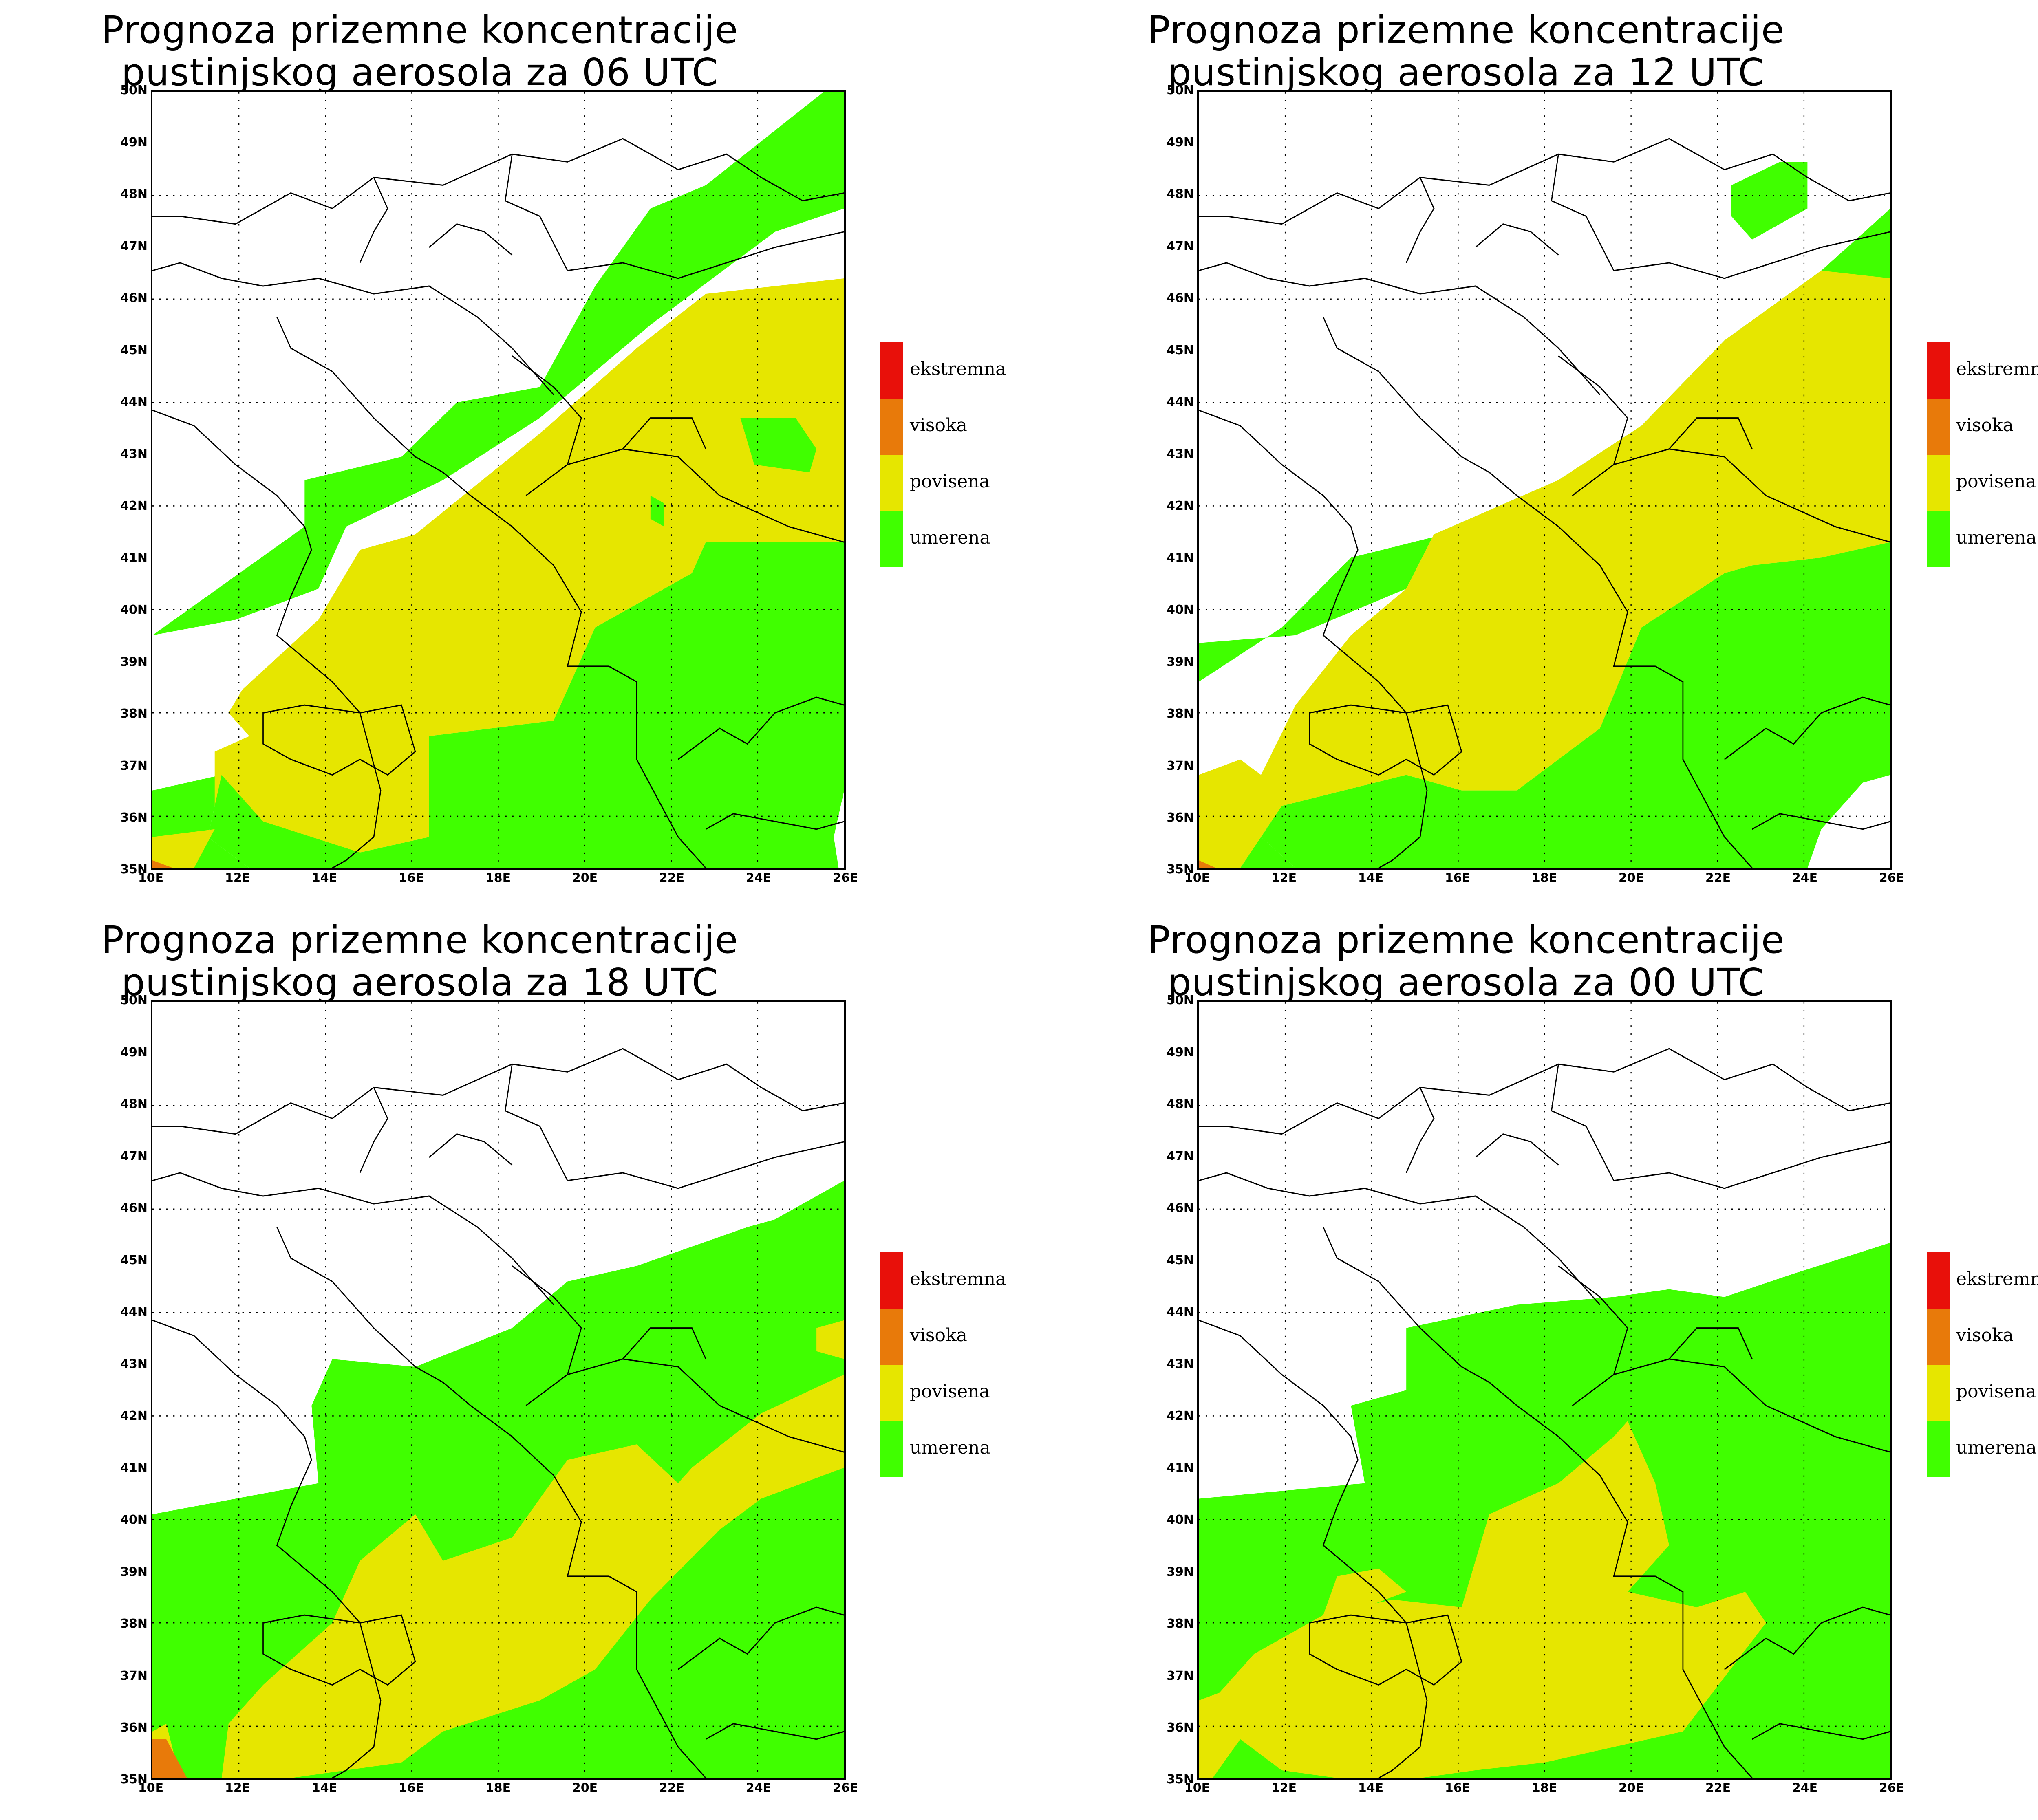 The image size is (2038, 1820). I want to click on lat-label: 40N, so click(1181, 1520).